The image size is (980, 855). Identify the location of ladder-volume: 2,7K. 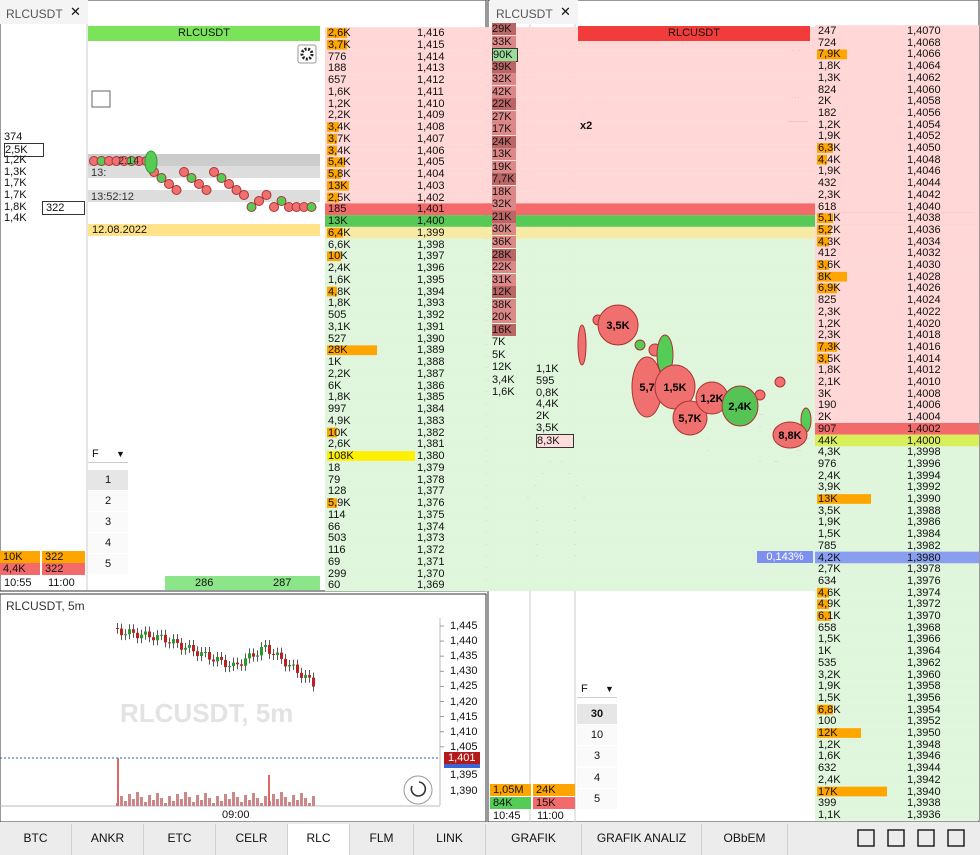
(829, 569).